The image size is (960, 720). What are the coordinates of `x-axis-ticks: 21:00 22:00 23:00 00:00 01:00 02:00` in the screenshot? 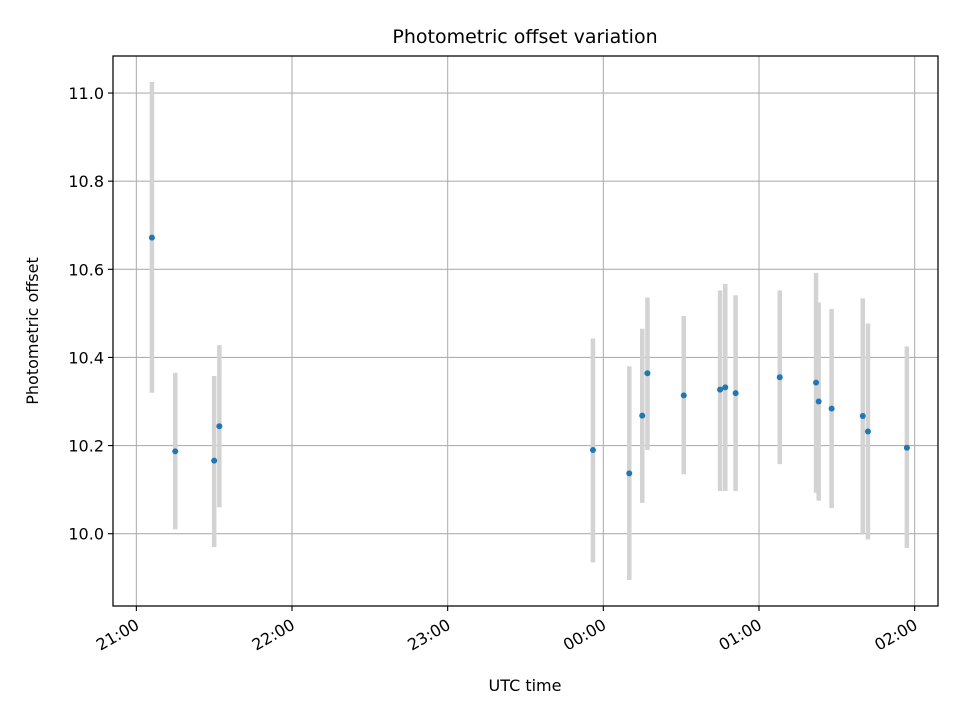 It's located at (507, 630).